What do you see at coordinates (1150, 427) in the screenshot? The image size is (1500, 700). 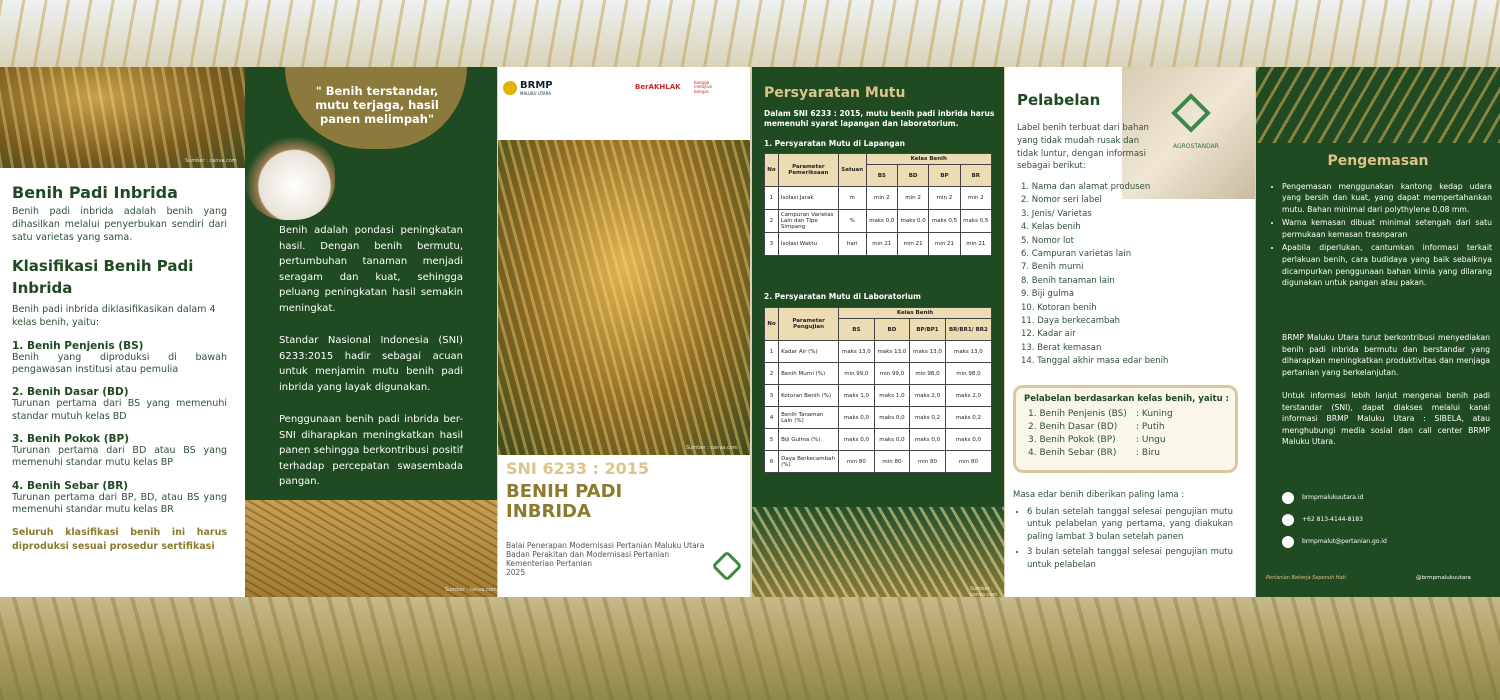 I see `class-color: : Putih` at bounding box center [1150, 427].